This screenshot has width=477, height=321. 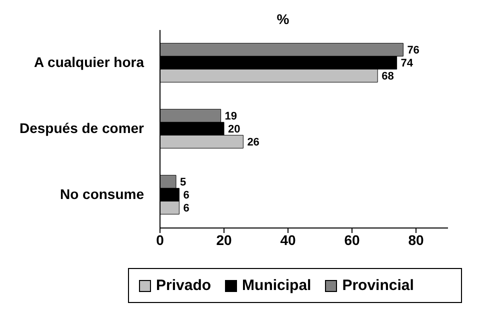 What do you see at coordinates (183, 182) in the screenshot?
I see `data-label: 5` at bounding box center [183, 182].